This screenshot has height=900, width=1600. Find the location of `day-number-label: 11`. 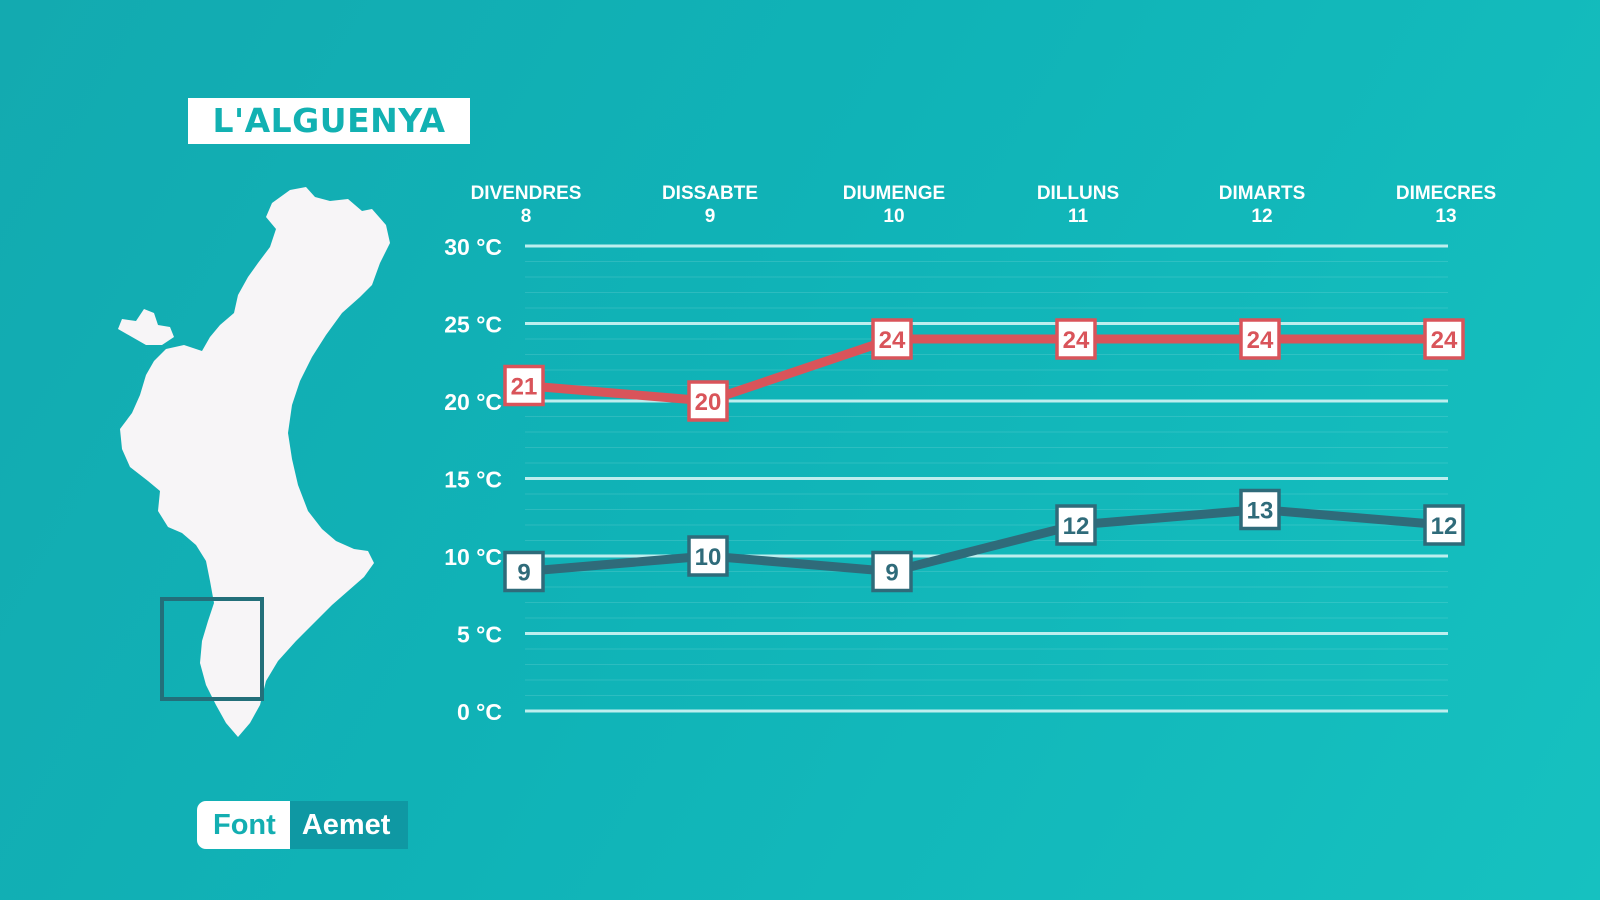

day-number-label: 11 is located at coordinates (1078, 216).